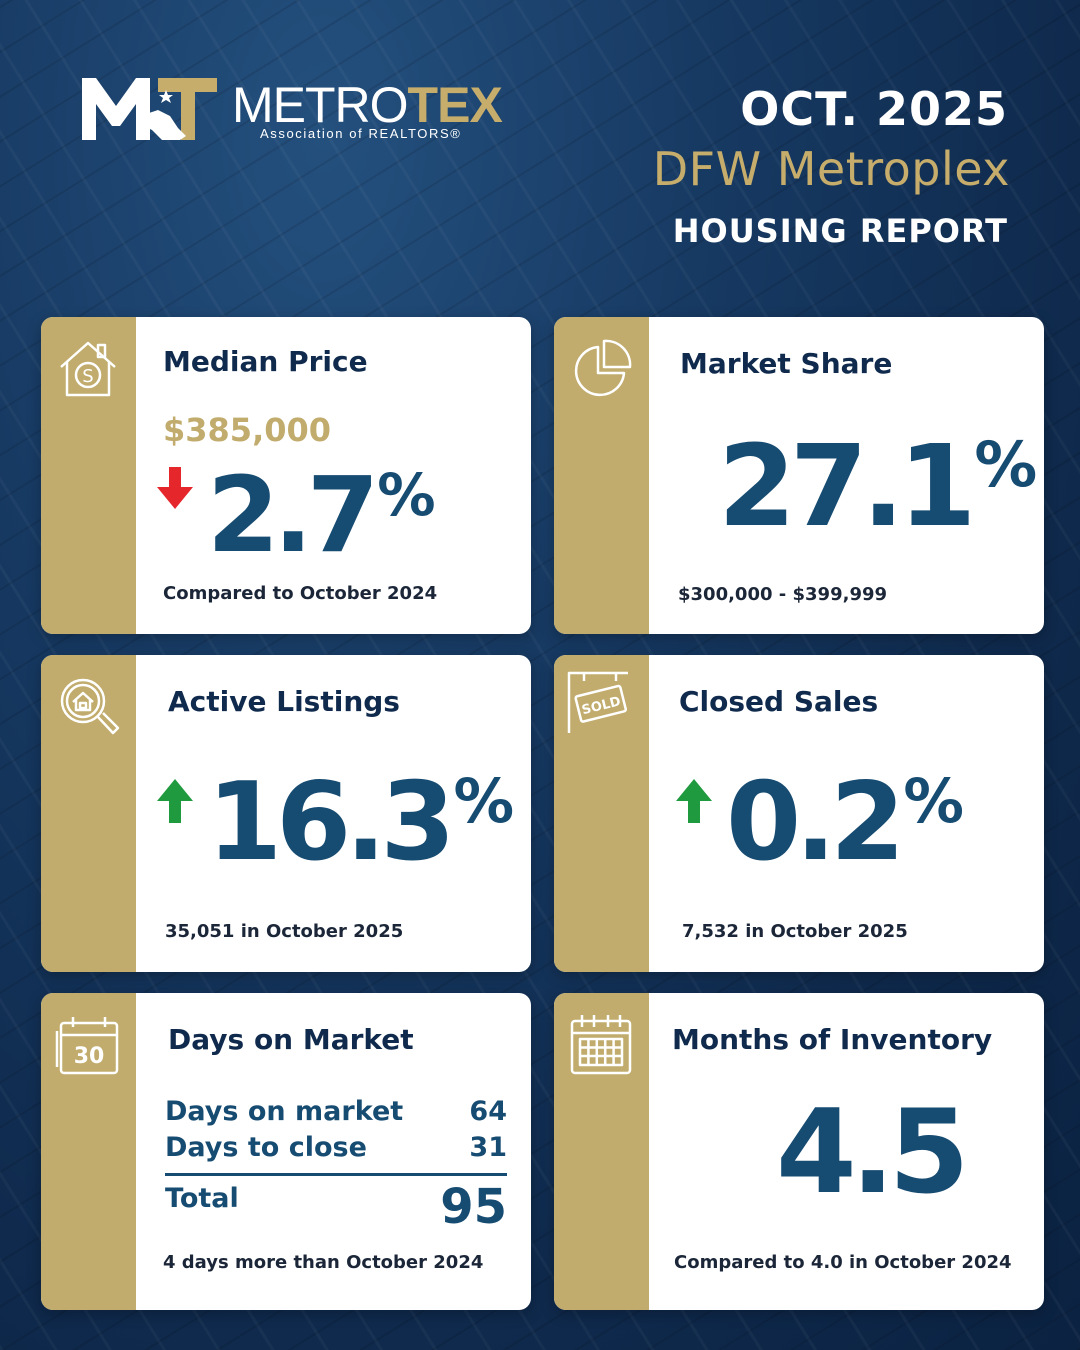  Describe the element at coordinates (149, 109) in the screenshot. I see `metrotex-mt-texas-icon` at that location.